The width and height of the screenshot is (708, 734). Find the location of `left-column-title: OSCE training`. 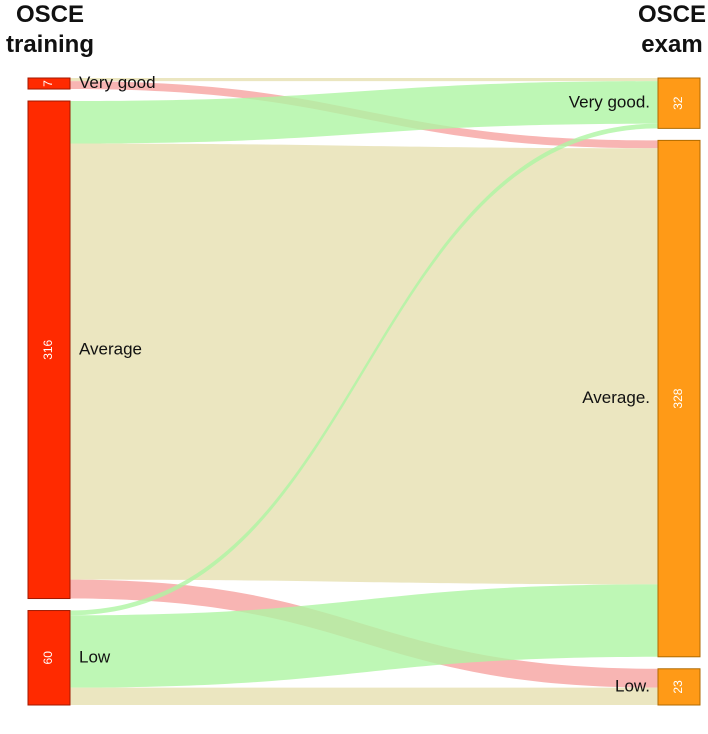

left-column-title: OSCE training is located at coordinates (50, 29).